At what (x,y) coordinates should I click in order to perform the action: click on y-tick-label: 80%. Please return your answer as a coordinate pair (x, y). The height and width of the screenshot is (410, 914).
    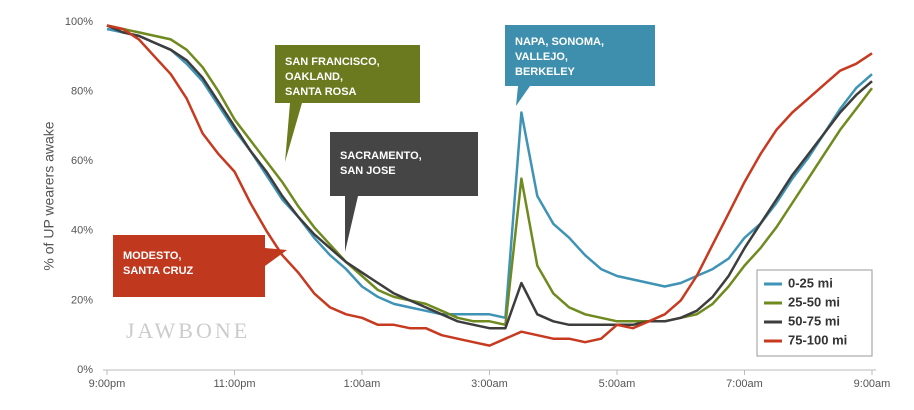
    Looking at the image, I should click on (82, 92).